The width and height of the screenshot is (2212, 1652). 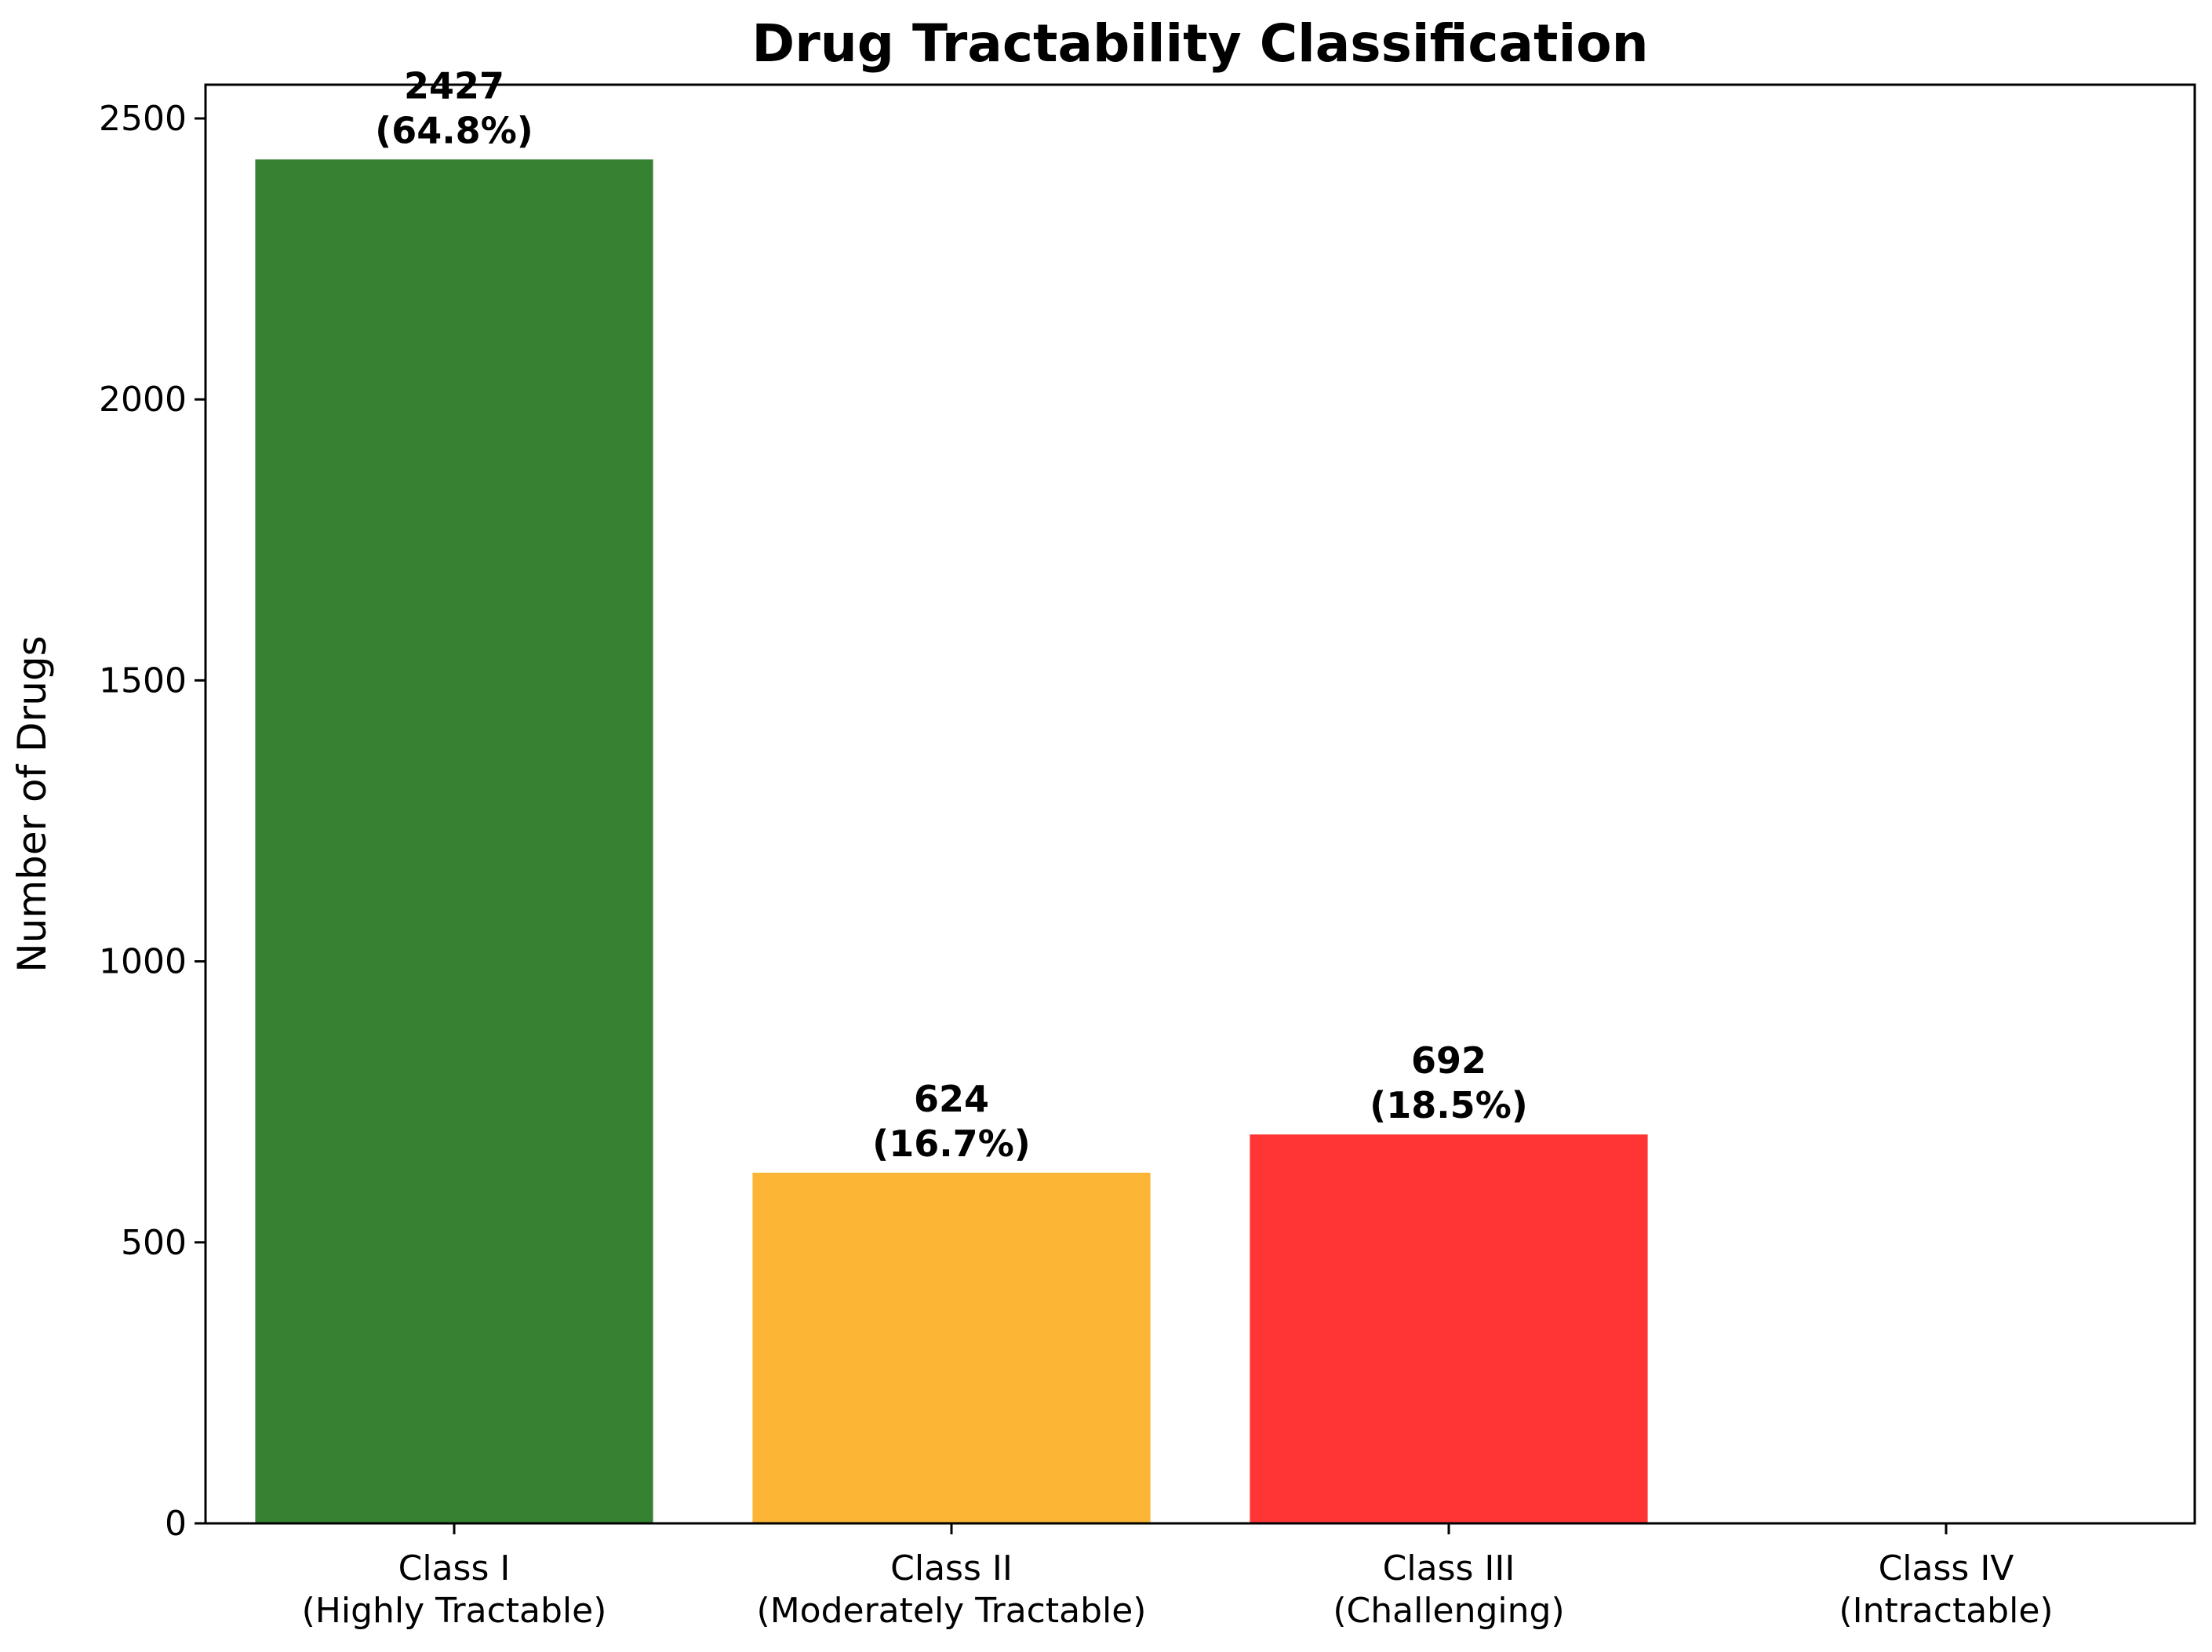 I want to click on y-tick-label: 2000, so click(x=143, y=400).